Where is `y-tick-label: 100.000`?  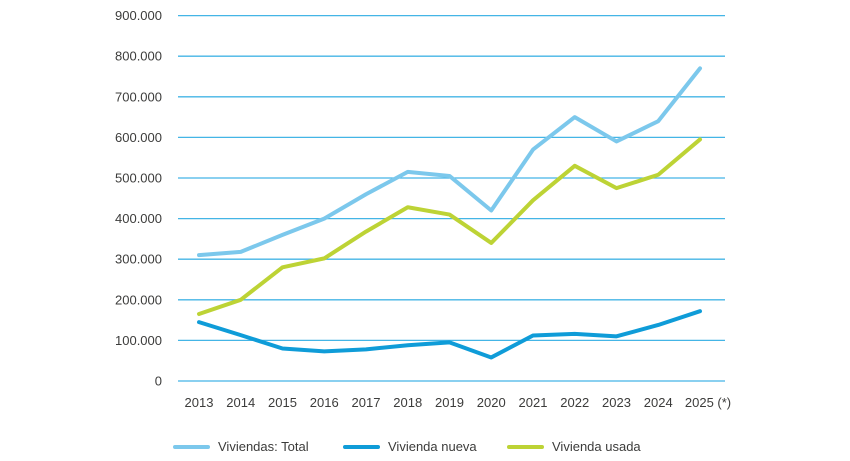 y-tick-label: 100.000 is located at coordinates (138, 340).